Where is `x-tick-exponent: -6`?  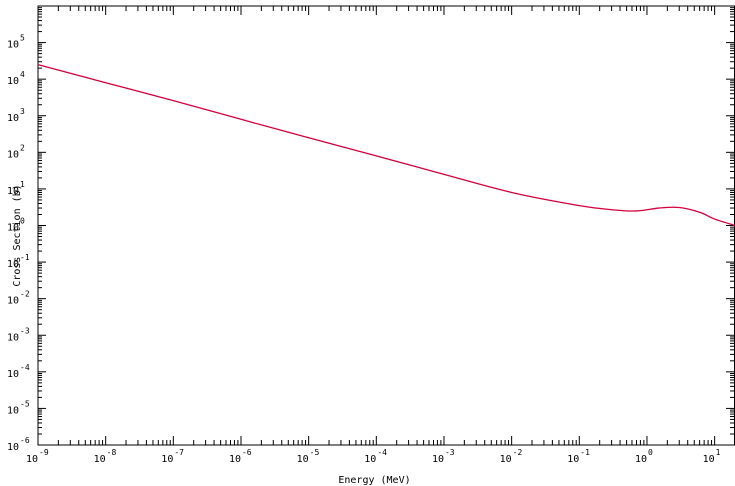 x-tick-exponent: -6 is located at coordinates (247, 452).